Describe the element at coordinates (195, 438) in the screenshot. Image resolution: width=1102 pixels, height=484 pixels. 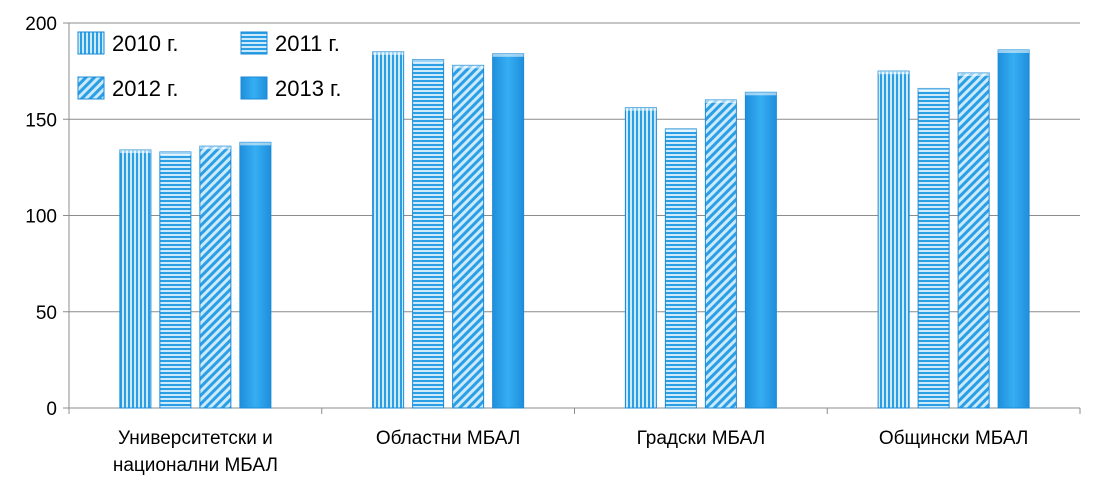
I see `x-tick-label-line: Университетски и` at that location.